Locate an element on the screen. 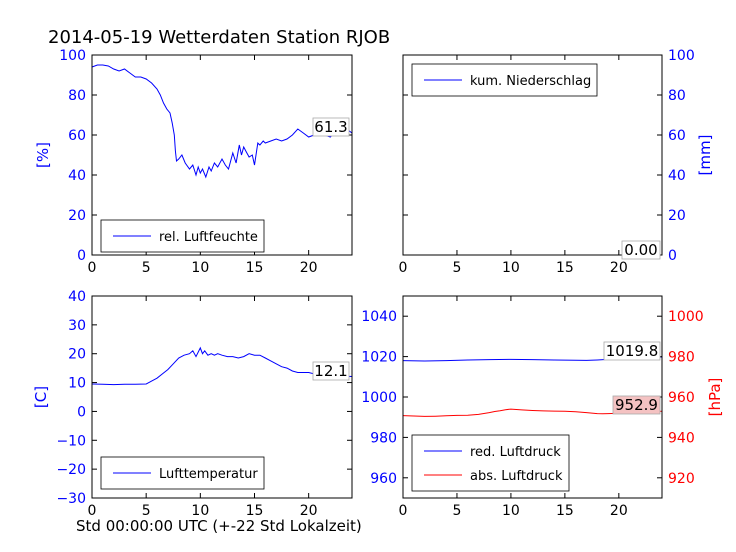 The height and width of the screenshot is (552, 736). x-axis-footer-label: Std 00:00:00 UTC (+-22 Std Lokalzeit) is located at coordinates (219, 526).